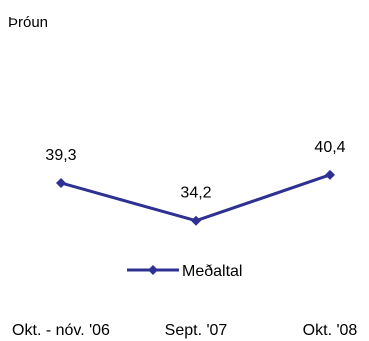 The width and height of the screenshot is (369, 341). I want to click on data-label: 34,2, so click(195, 193).